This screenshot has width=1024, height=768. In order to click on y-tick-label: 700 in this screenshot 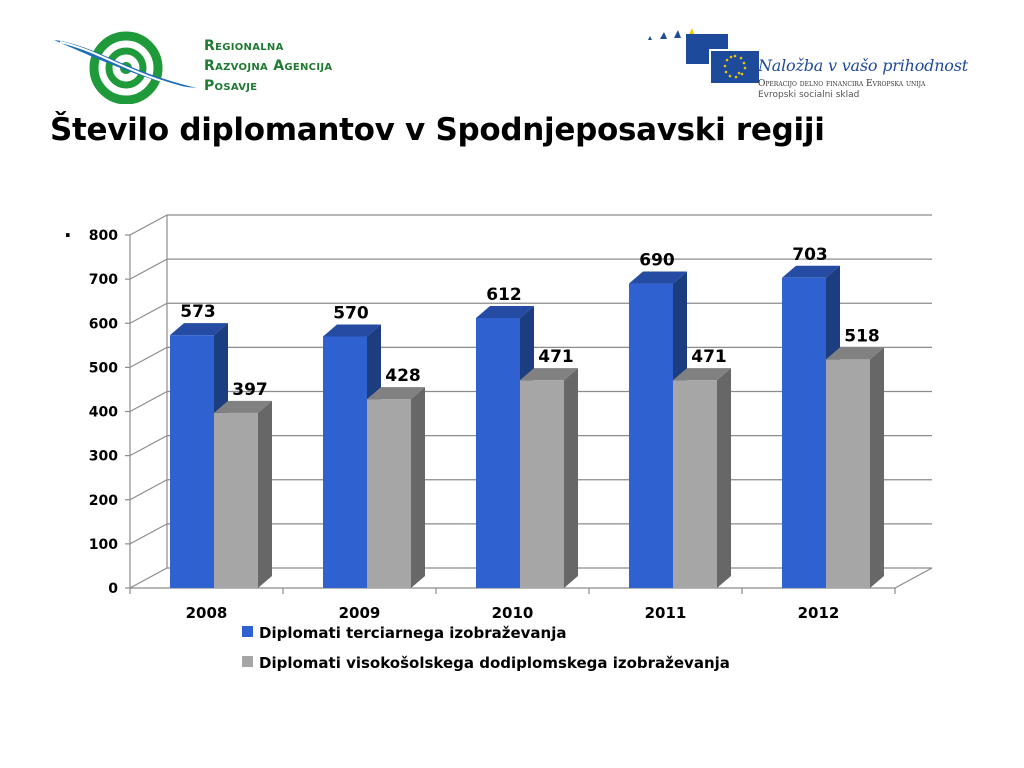, I will do `click(103, 280)`.